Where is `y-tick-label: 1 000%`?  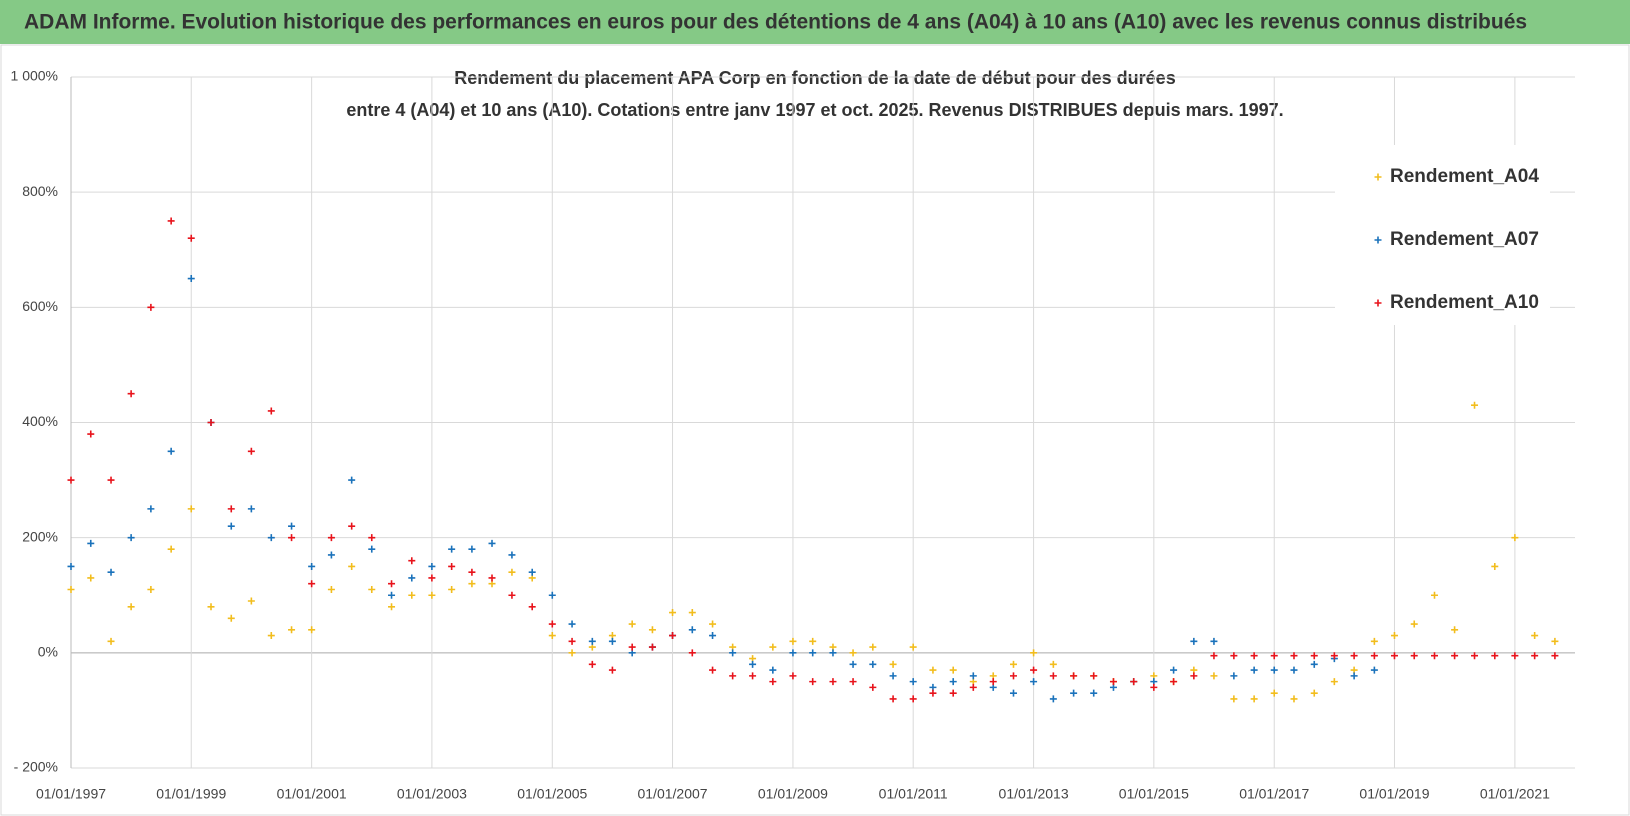 y-tick-label: 1 000% is located at coordinates (34, 76).